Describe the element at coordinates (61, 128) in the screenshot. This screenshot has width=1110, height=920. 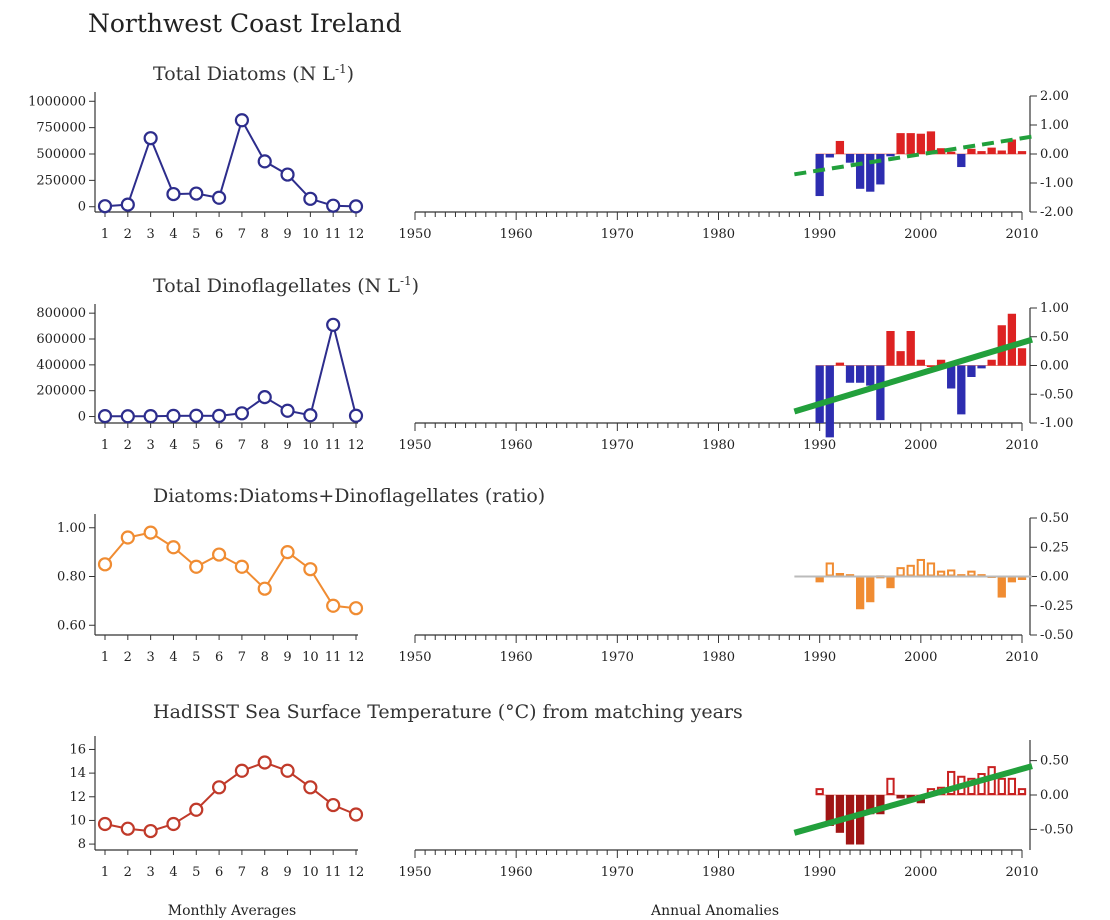
I see `monthly-y-tick-label: 750000` at that location.